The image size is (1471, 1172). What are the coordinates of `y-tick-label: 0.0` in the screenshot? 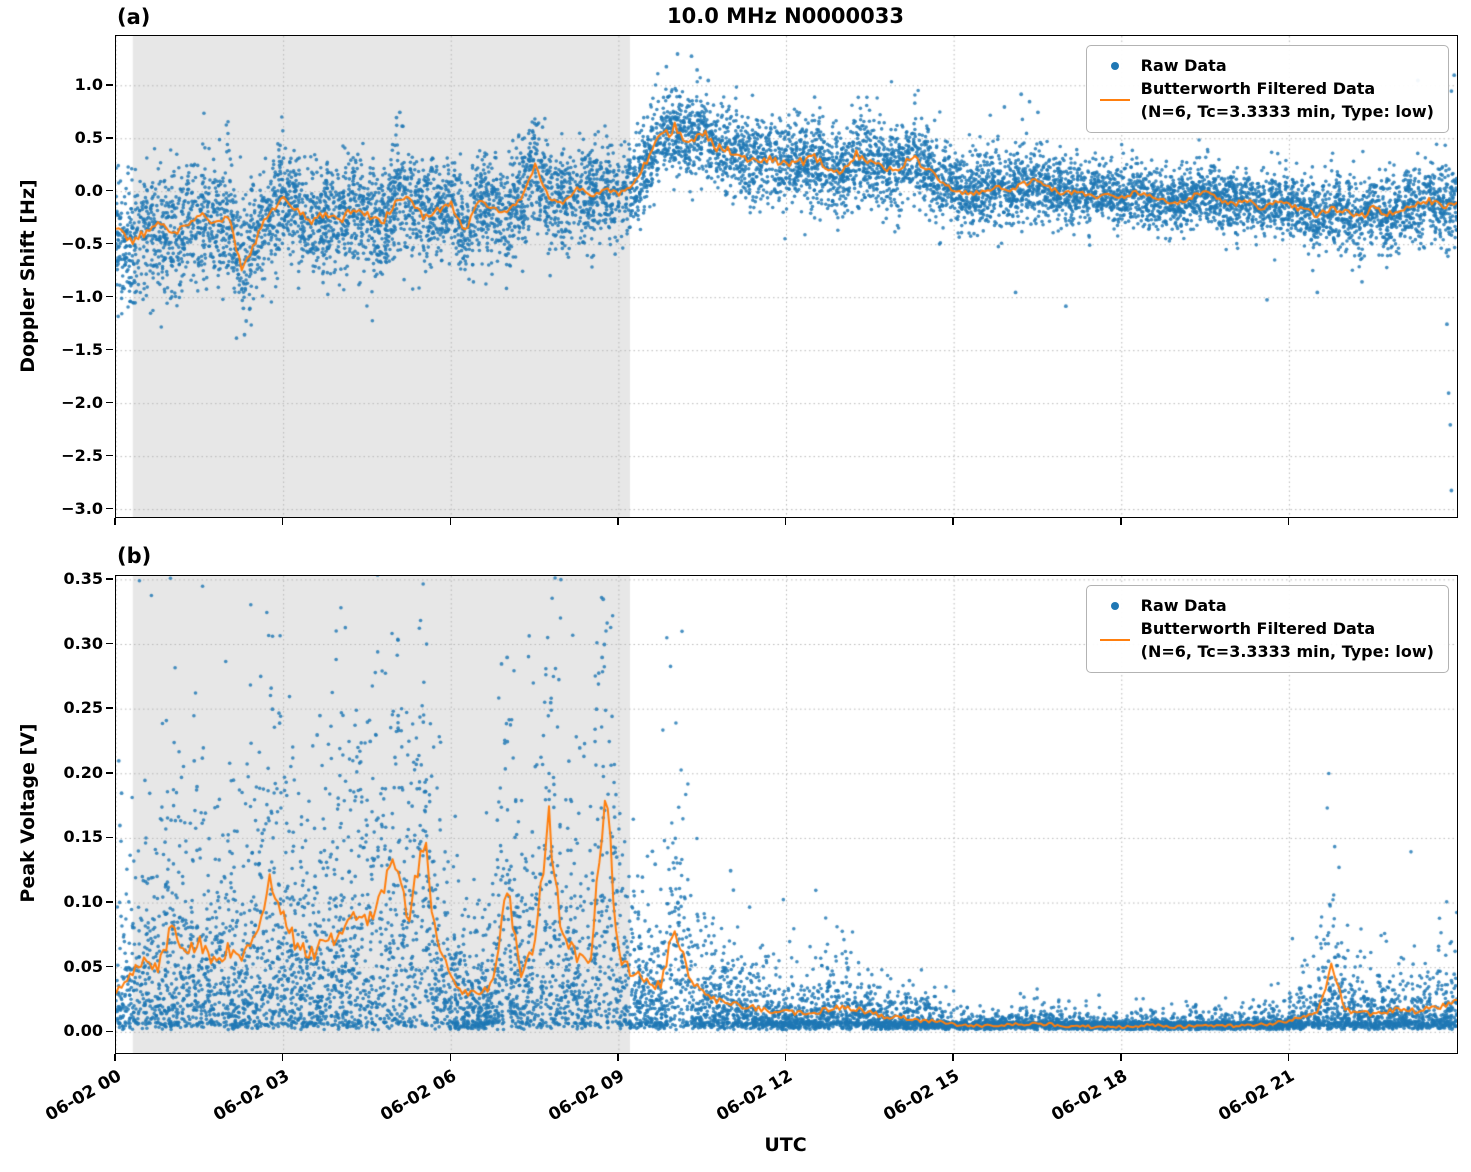 It's located at (88, 190).